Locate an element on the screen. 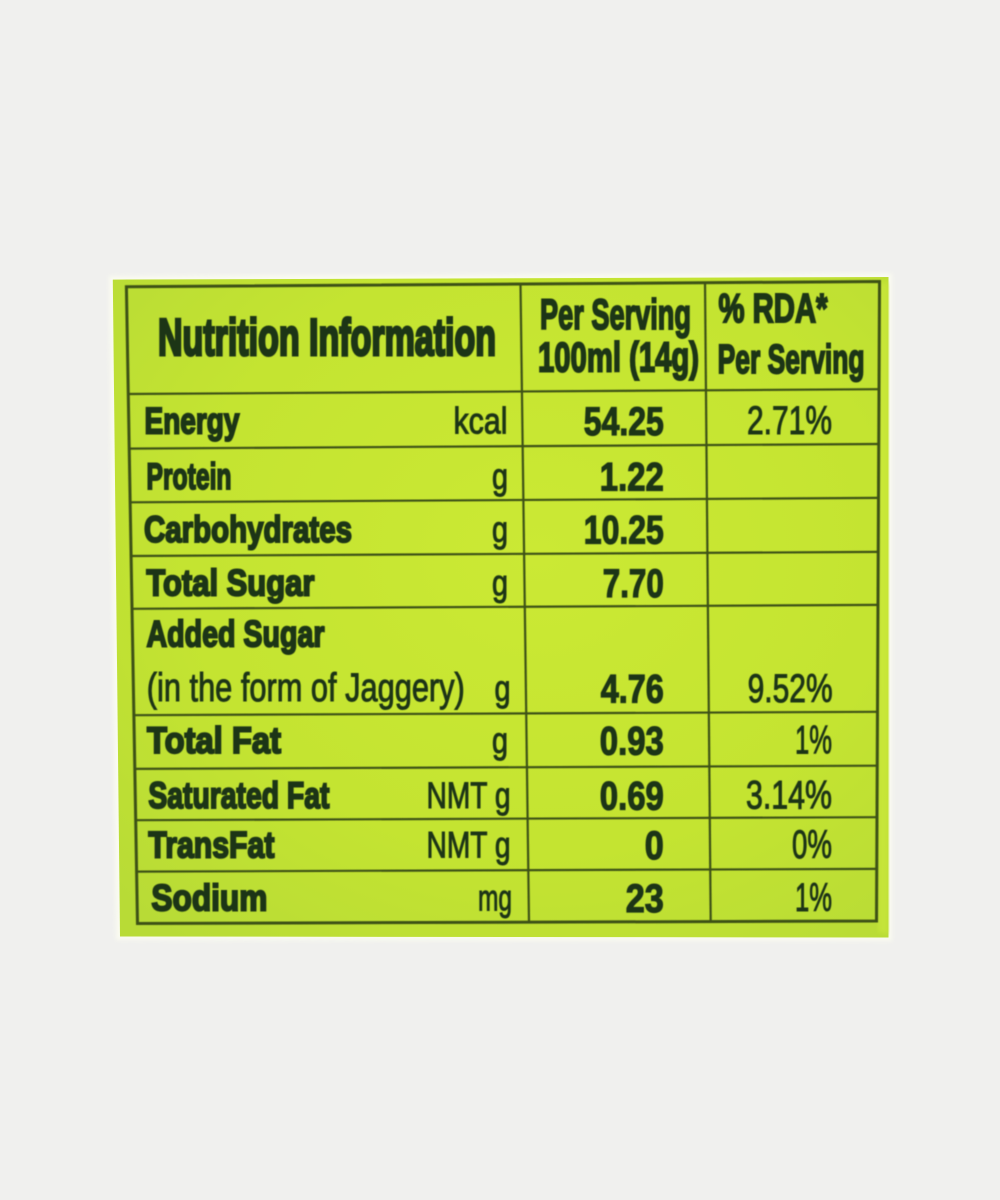  svg-text: 3.14% is located at coordinates (789, 796).